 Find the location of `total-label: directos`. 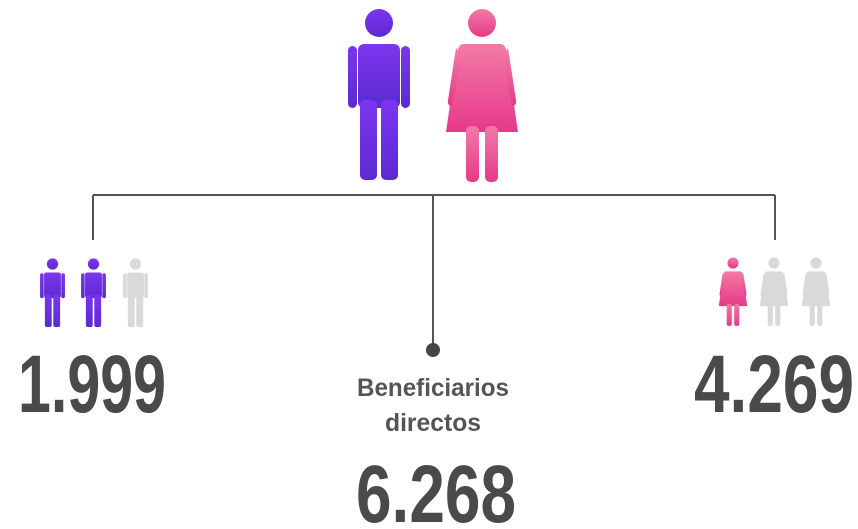

total-label: directos is located at coordinates (433, 423).